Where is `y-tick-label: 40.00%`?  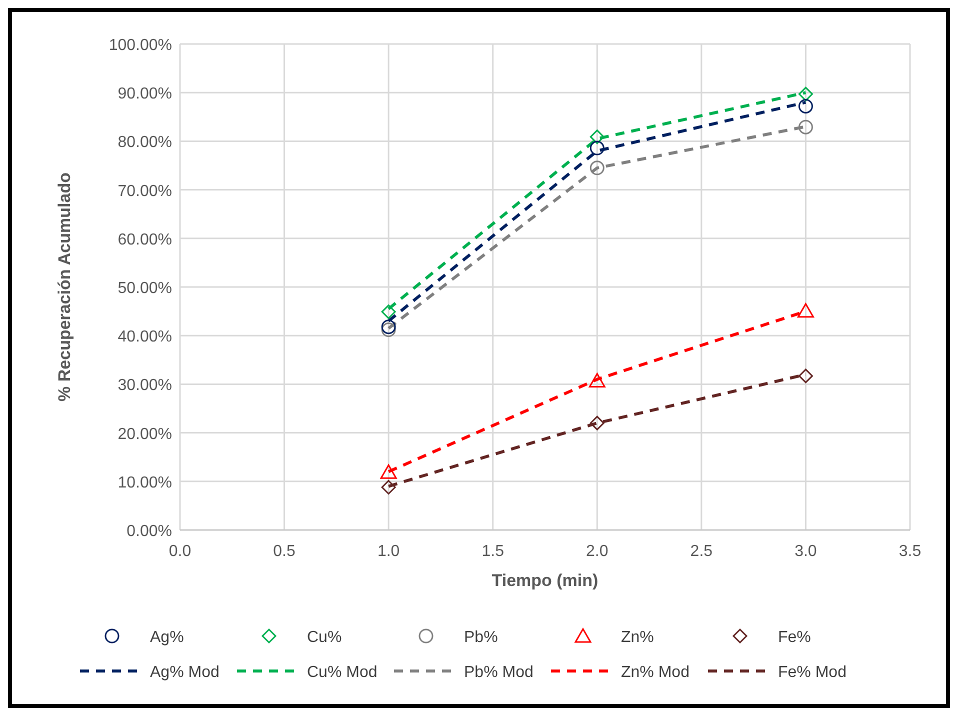
y-tick-label: 40.00% is located at coordinates (145, 337).